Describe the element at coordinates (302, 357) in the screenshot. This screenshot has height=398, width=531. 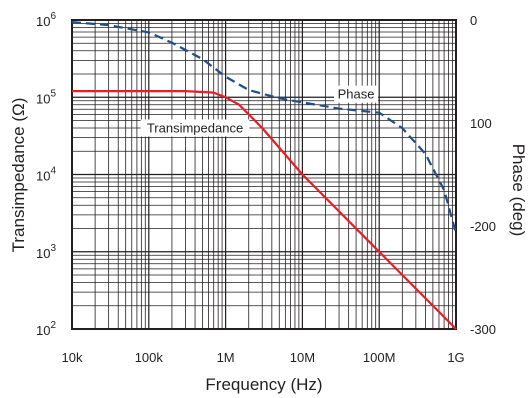
I see `x-tick-label: 10M` at that location.